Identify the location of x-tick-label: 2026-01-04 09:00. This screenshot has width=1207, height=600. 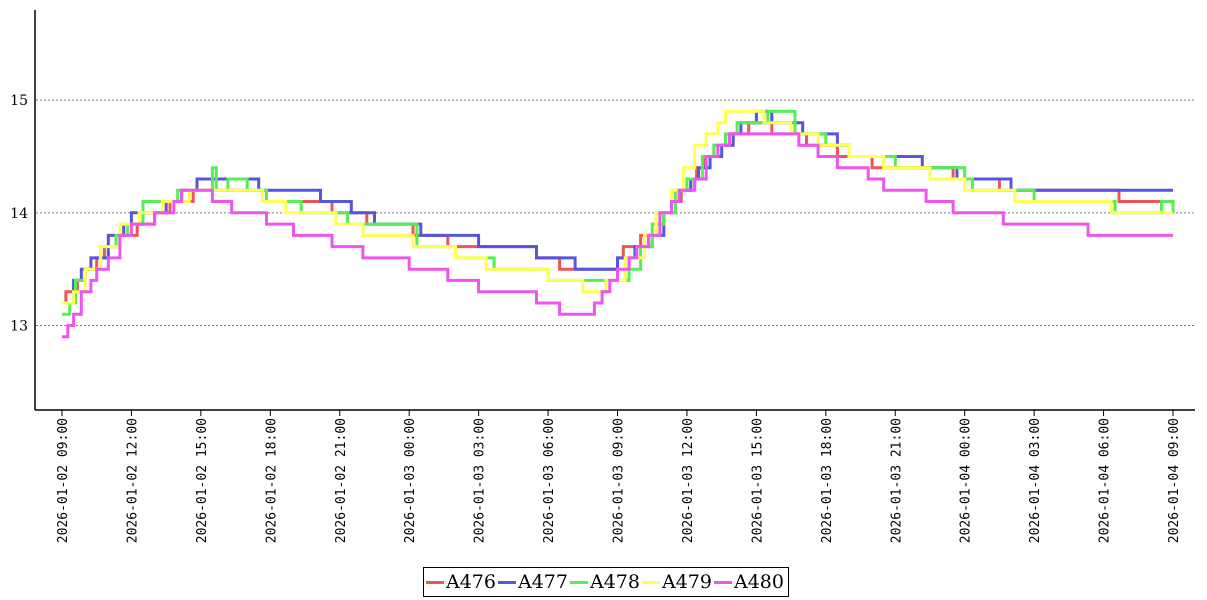
(1174, 480).